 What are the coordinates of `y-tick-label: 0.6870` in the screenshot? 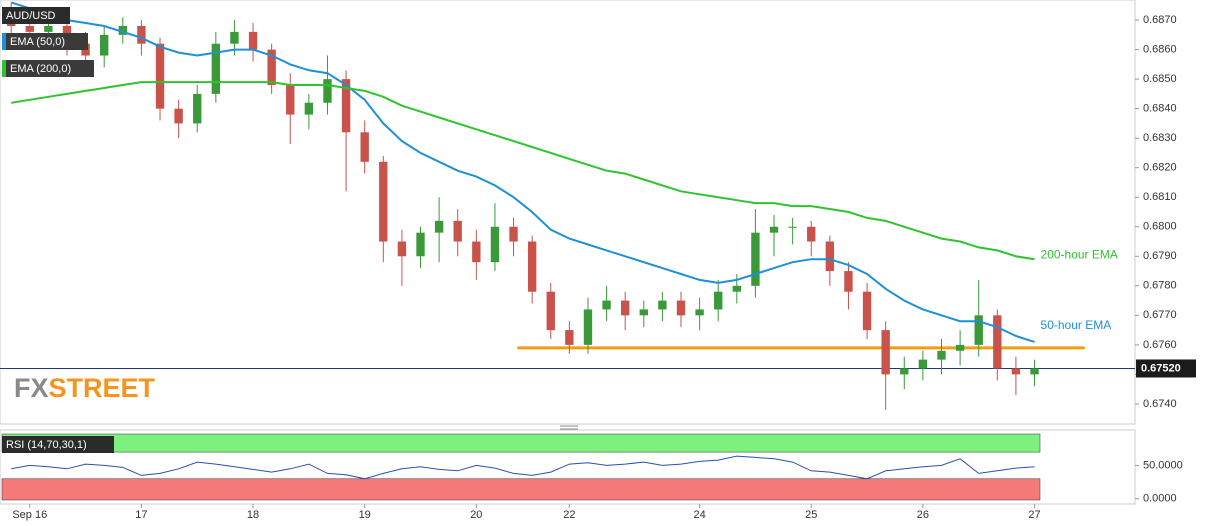 It's located at (1160, 20).